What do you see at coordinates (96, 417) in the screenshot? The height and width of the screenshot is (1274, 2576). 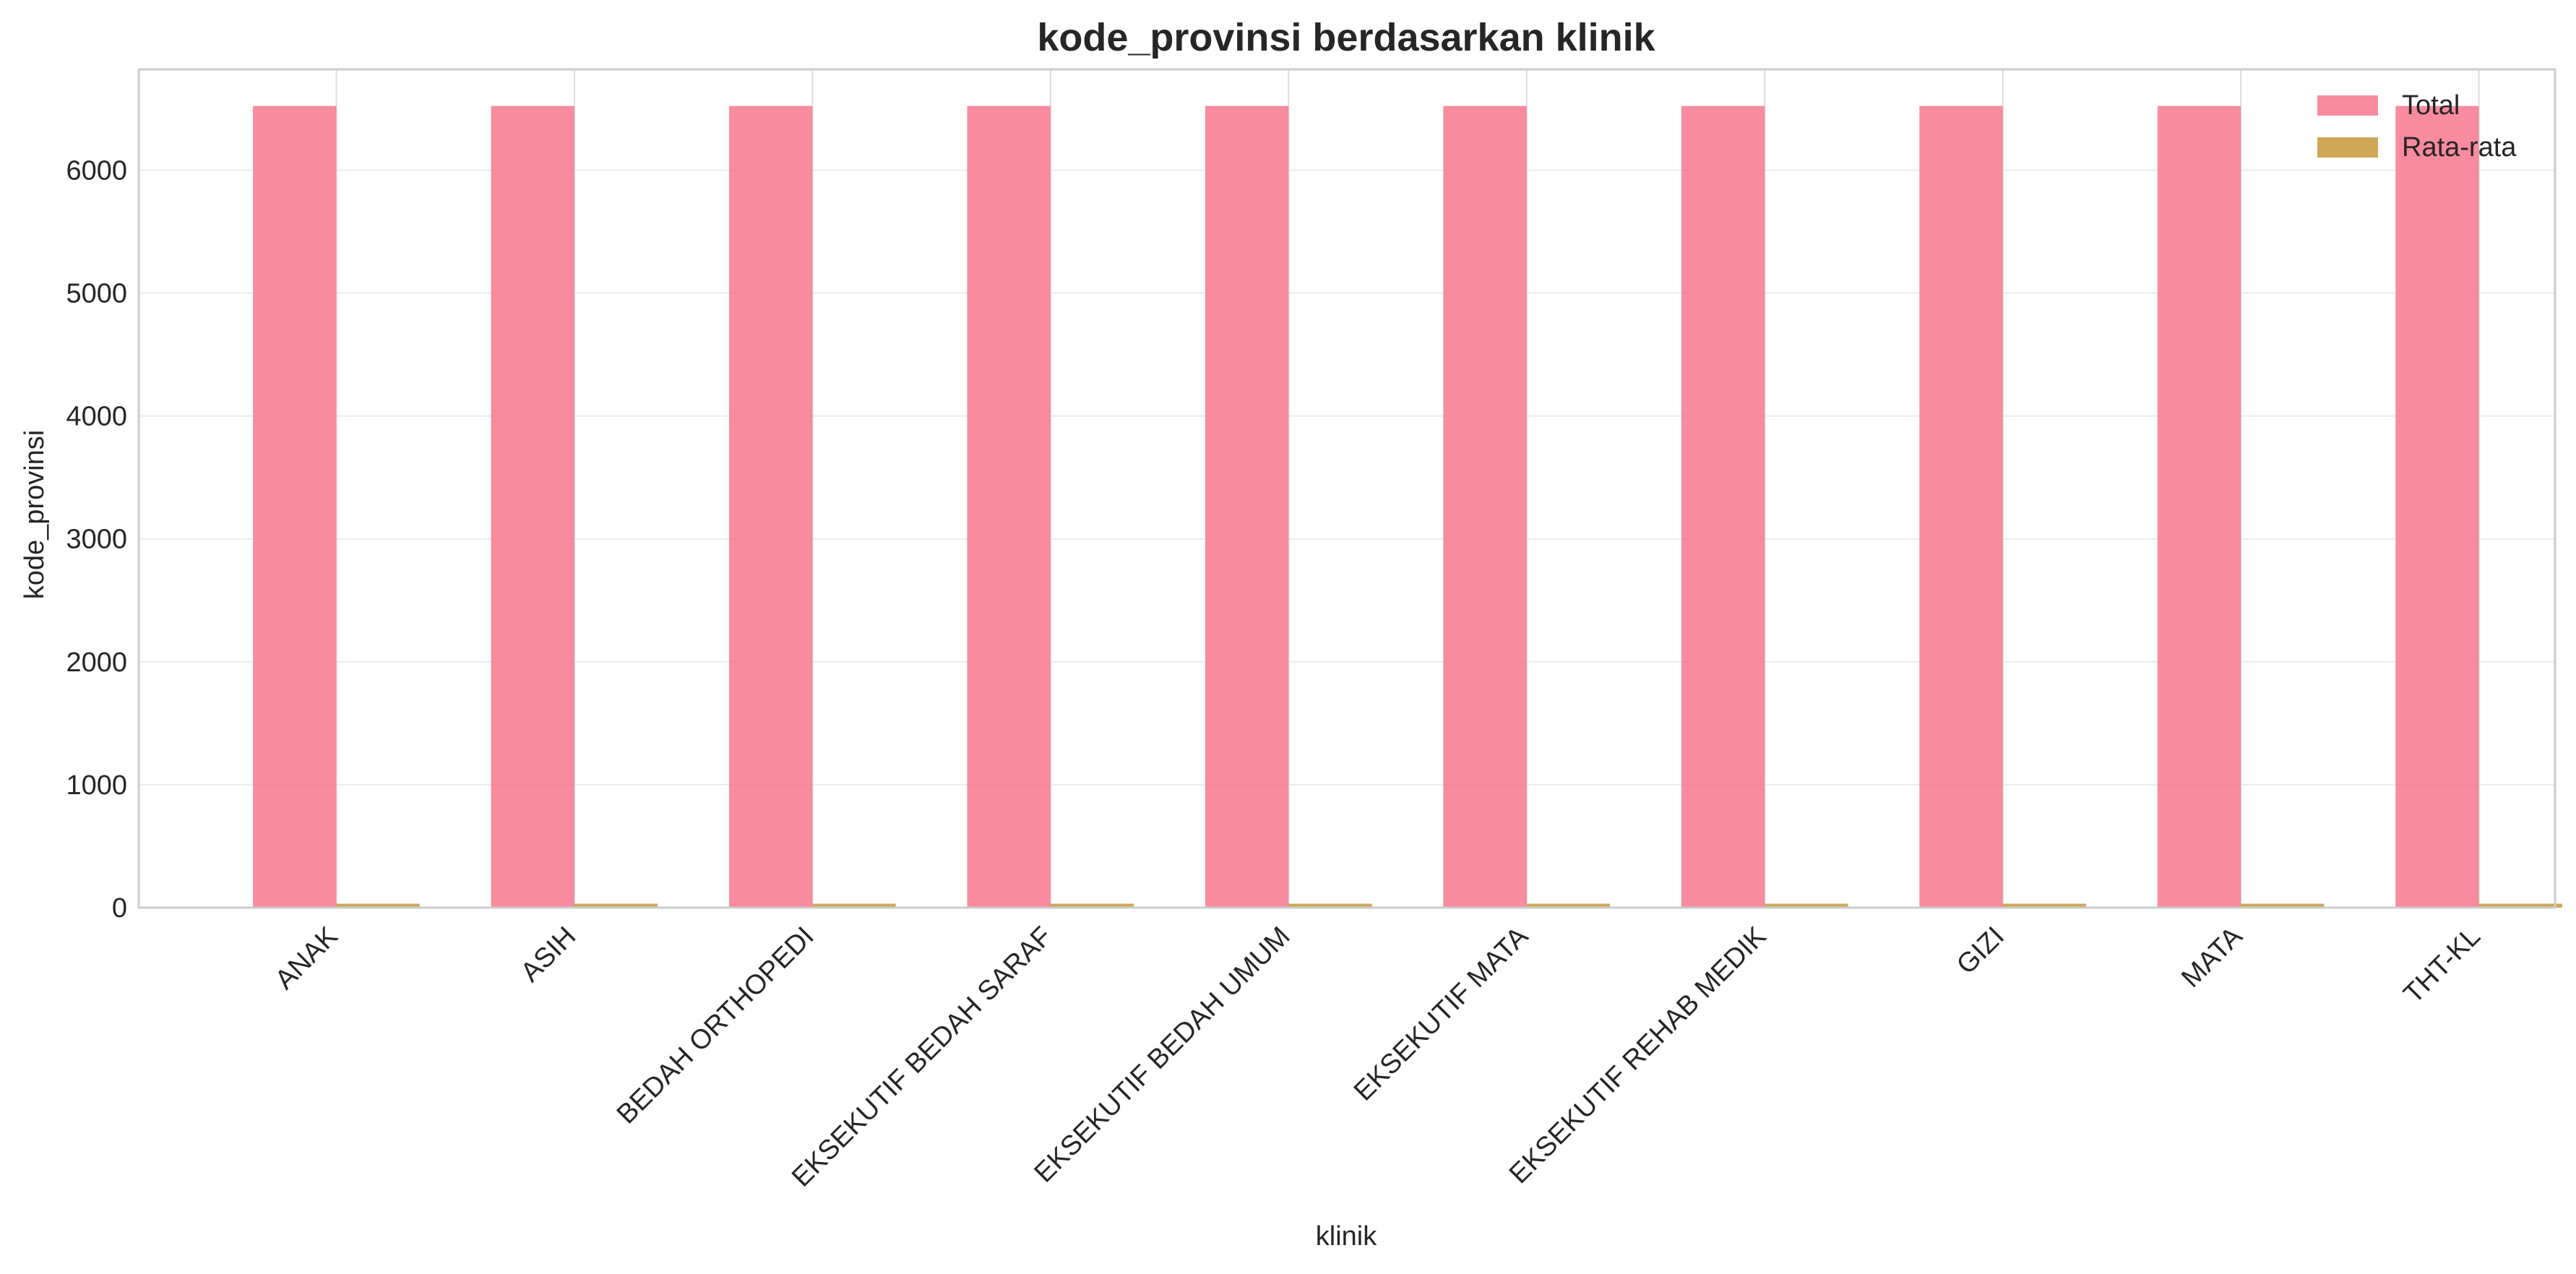 I see `y-tick-label: 4000` at bounding box center [96, 417].